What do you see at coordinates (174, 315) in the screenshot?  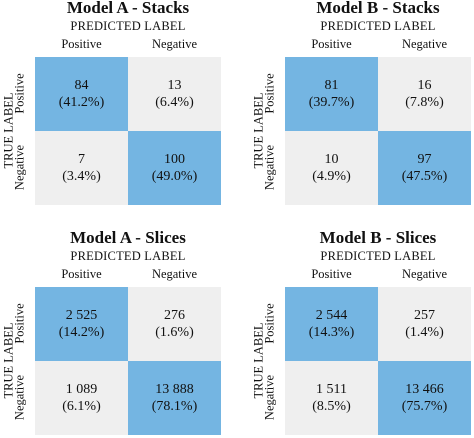 I see `cell-count: 276` at bounding box center [174, 315].